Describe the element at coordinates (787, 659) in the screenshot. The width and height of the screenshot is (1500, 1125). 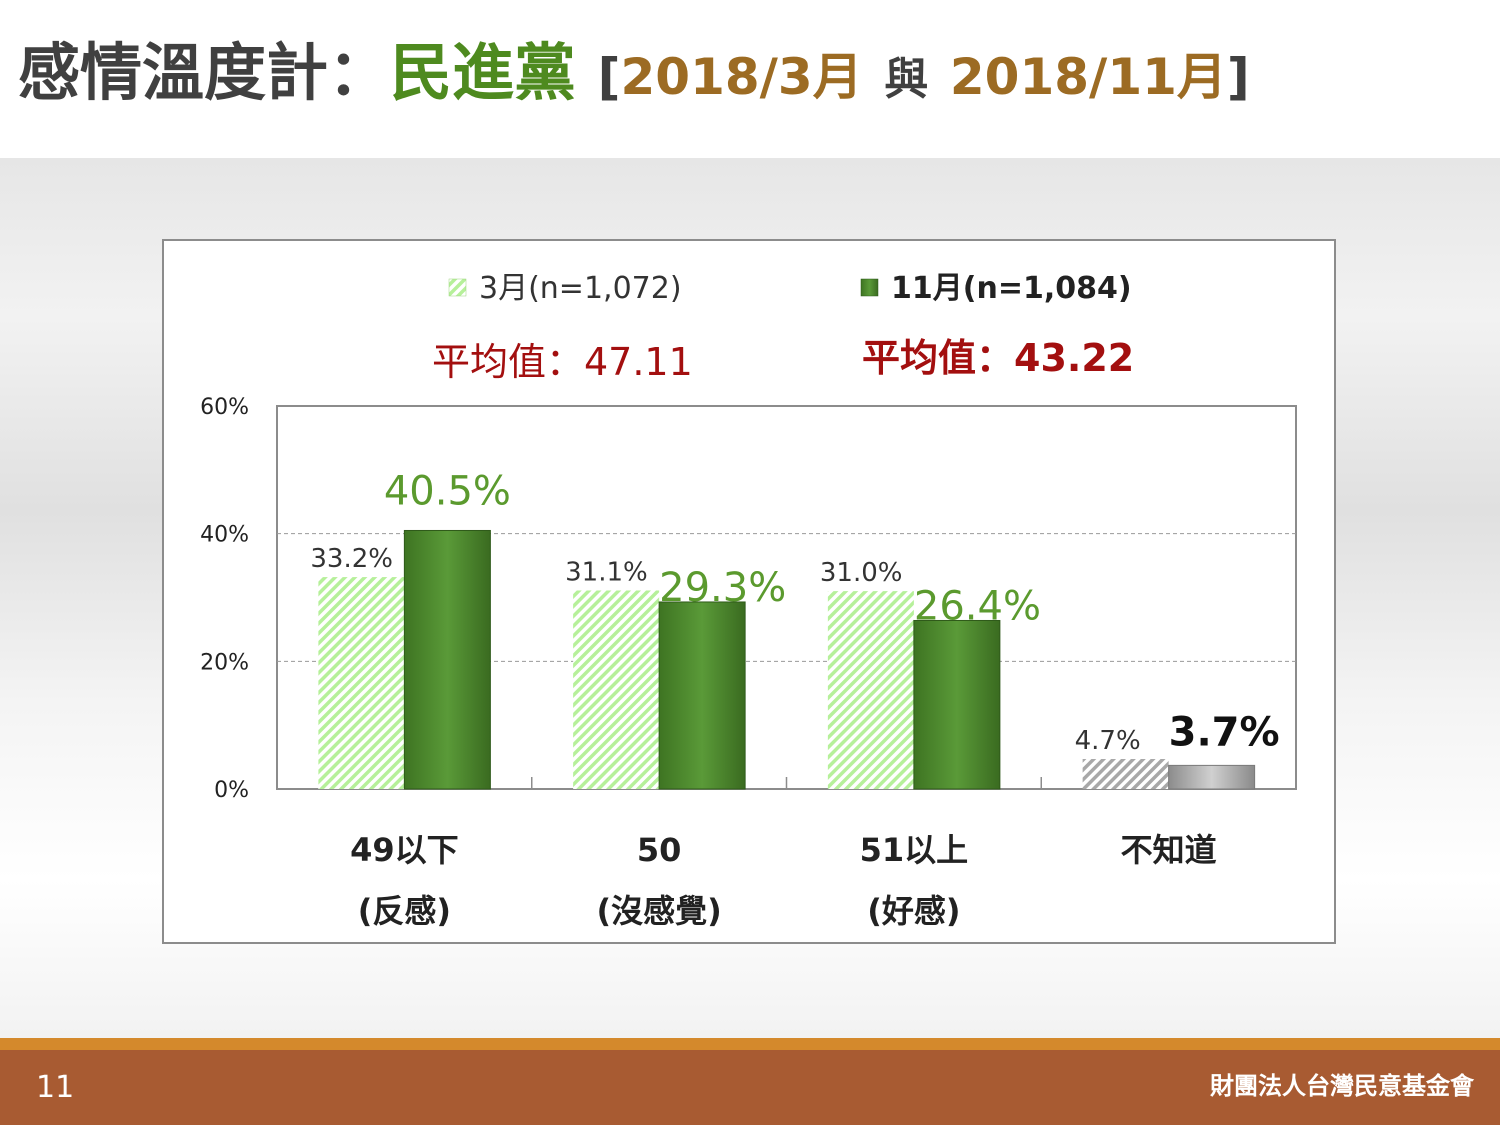
I see `bars` at that location.